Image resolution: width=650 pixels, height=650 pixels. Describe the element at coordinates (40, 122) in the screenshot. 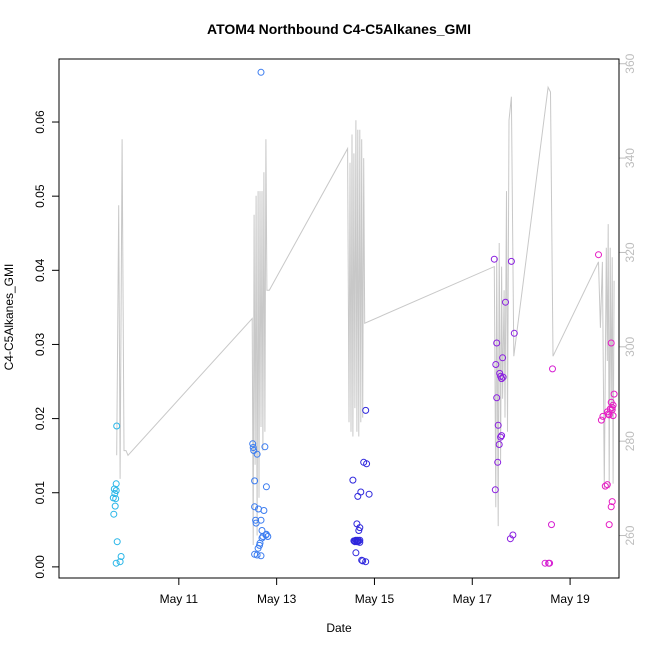

I see `y-tick-label: 0.06` at that location.